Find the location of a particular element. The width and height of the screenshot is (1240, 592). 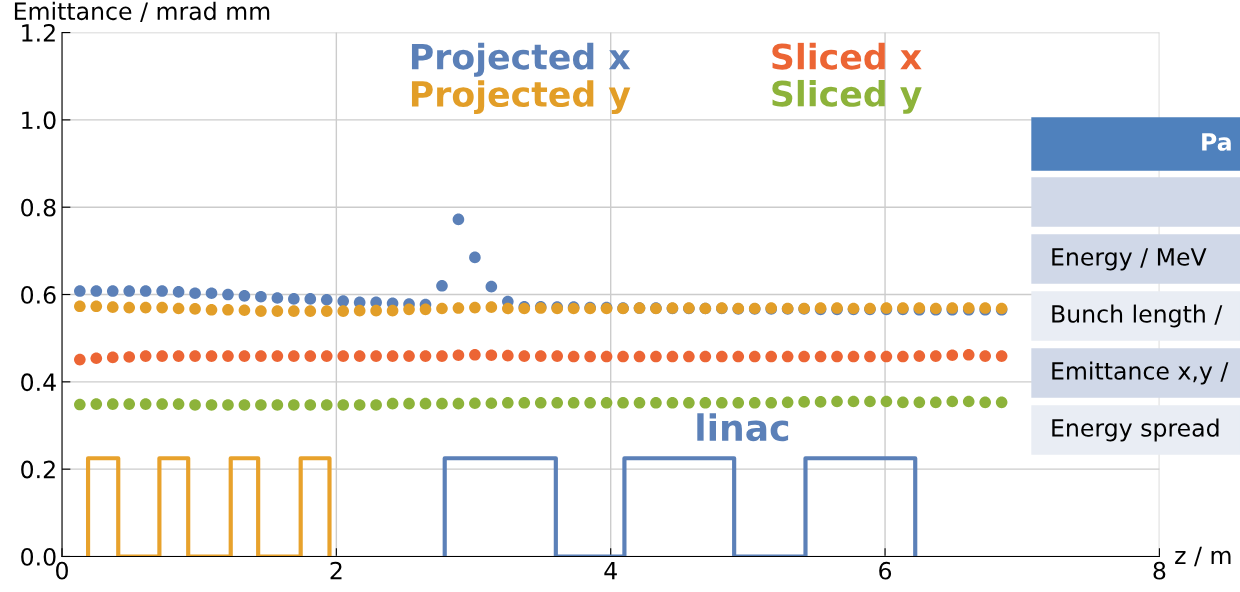

x-axis-title: z / m is located at coordinates (1203, 556).